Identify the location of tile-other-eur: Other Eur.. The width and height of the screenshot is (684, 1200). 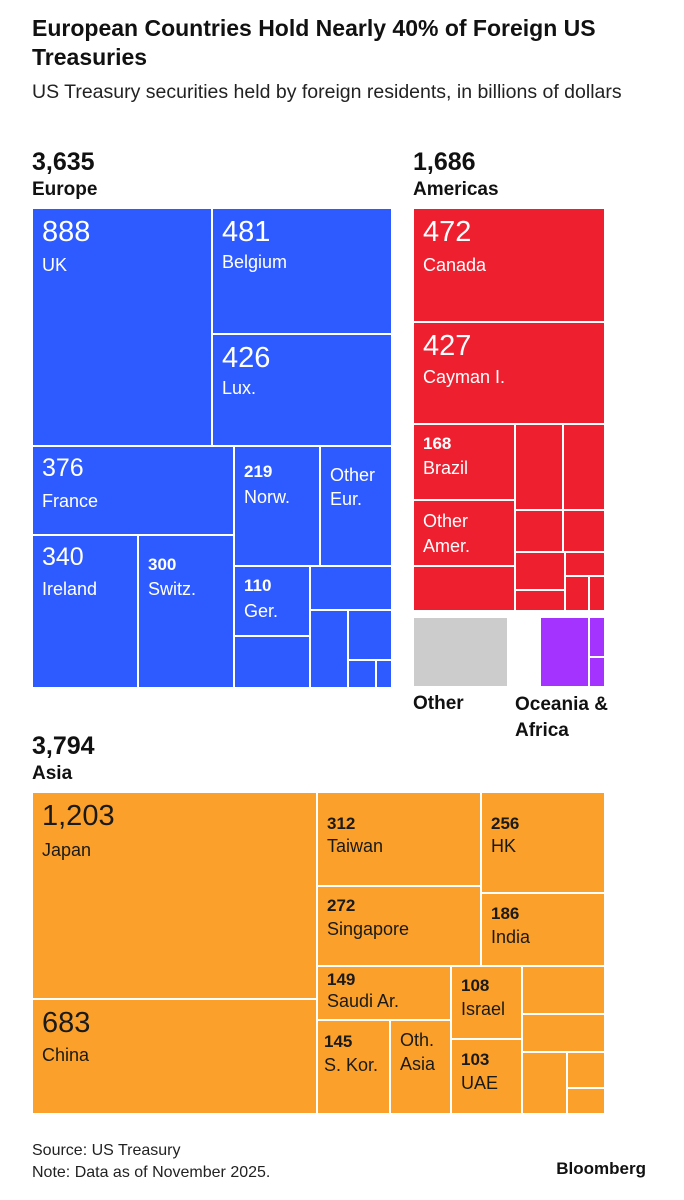
(356, 506).